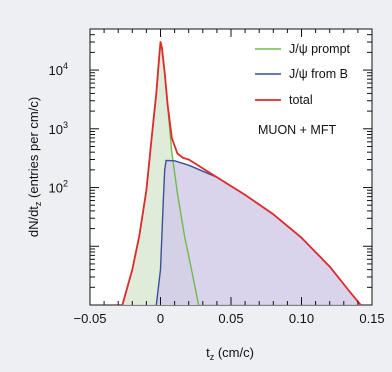  I want to click on x-tick-label: 0, so click(160, 318).